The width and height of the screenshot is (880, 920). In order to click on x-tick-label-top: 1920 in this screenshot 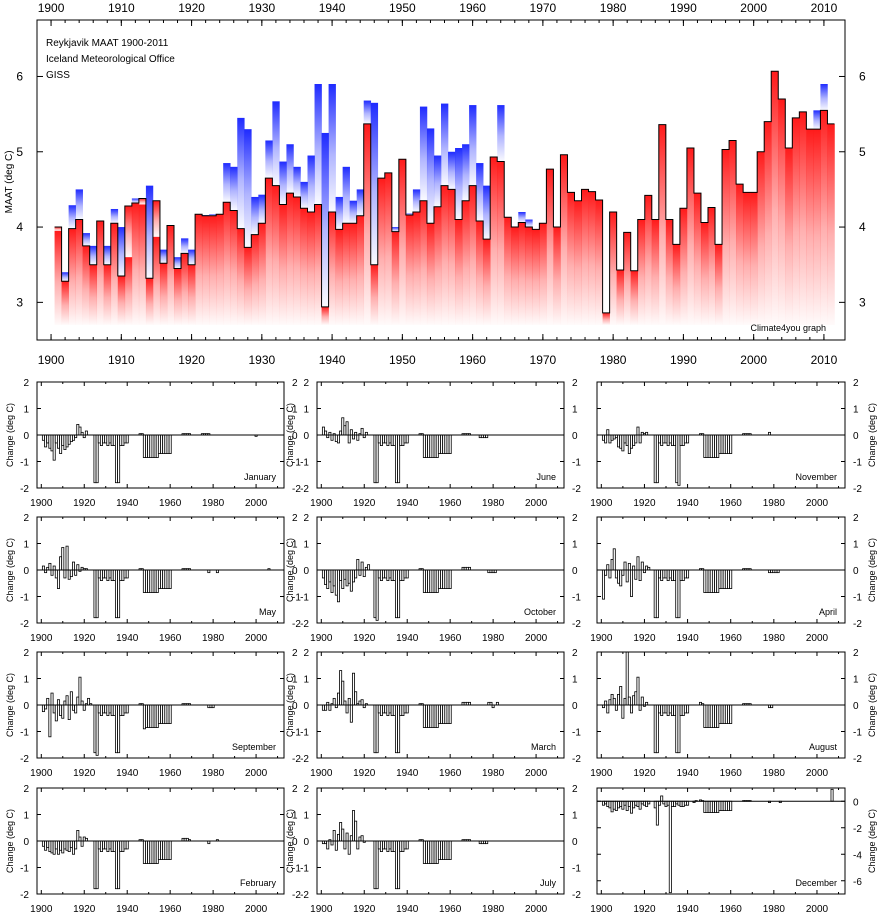, I will do `click(191, 8)`.